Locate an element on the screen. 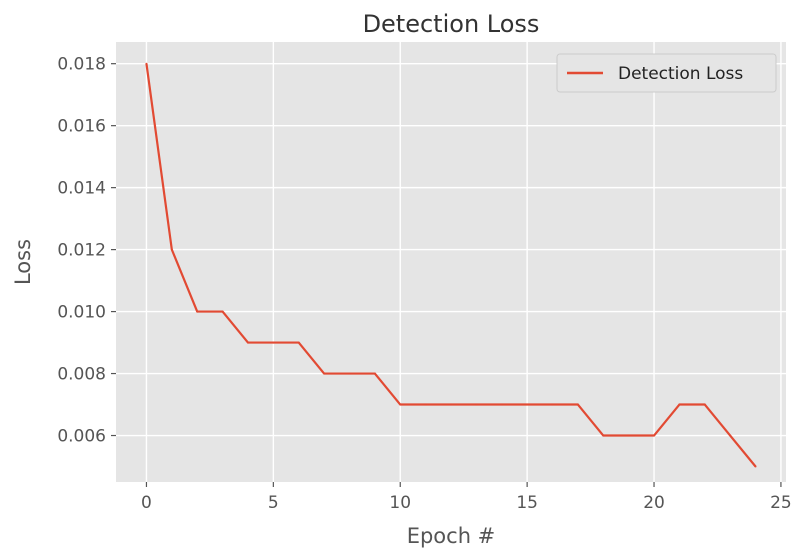  y-axis: 0.006 0.008 0.010 0.012 0.014 0.016 0.018 is located at coordinates (86, 251).